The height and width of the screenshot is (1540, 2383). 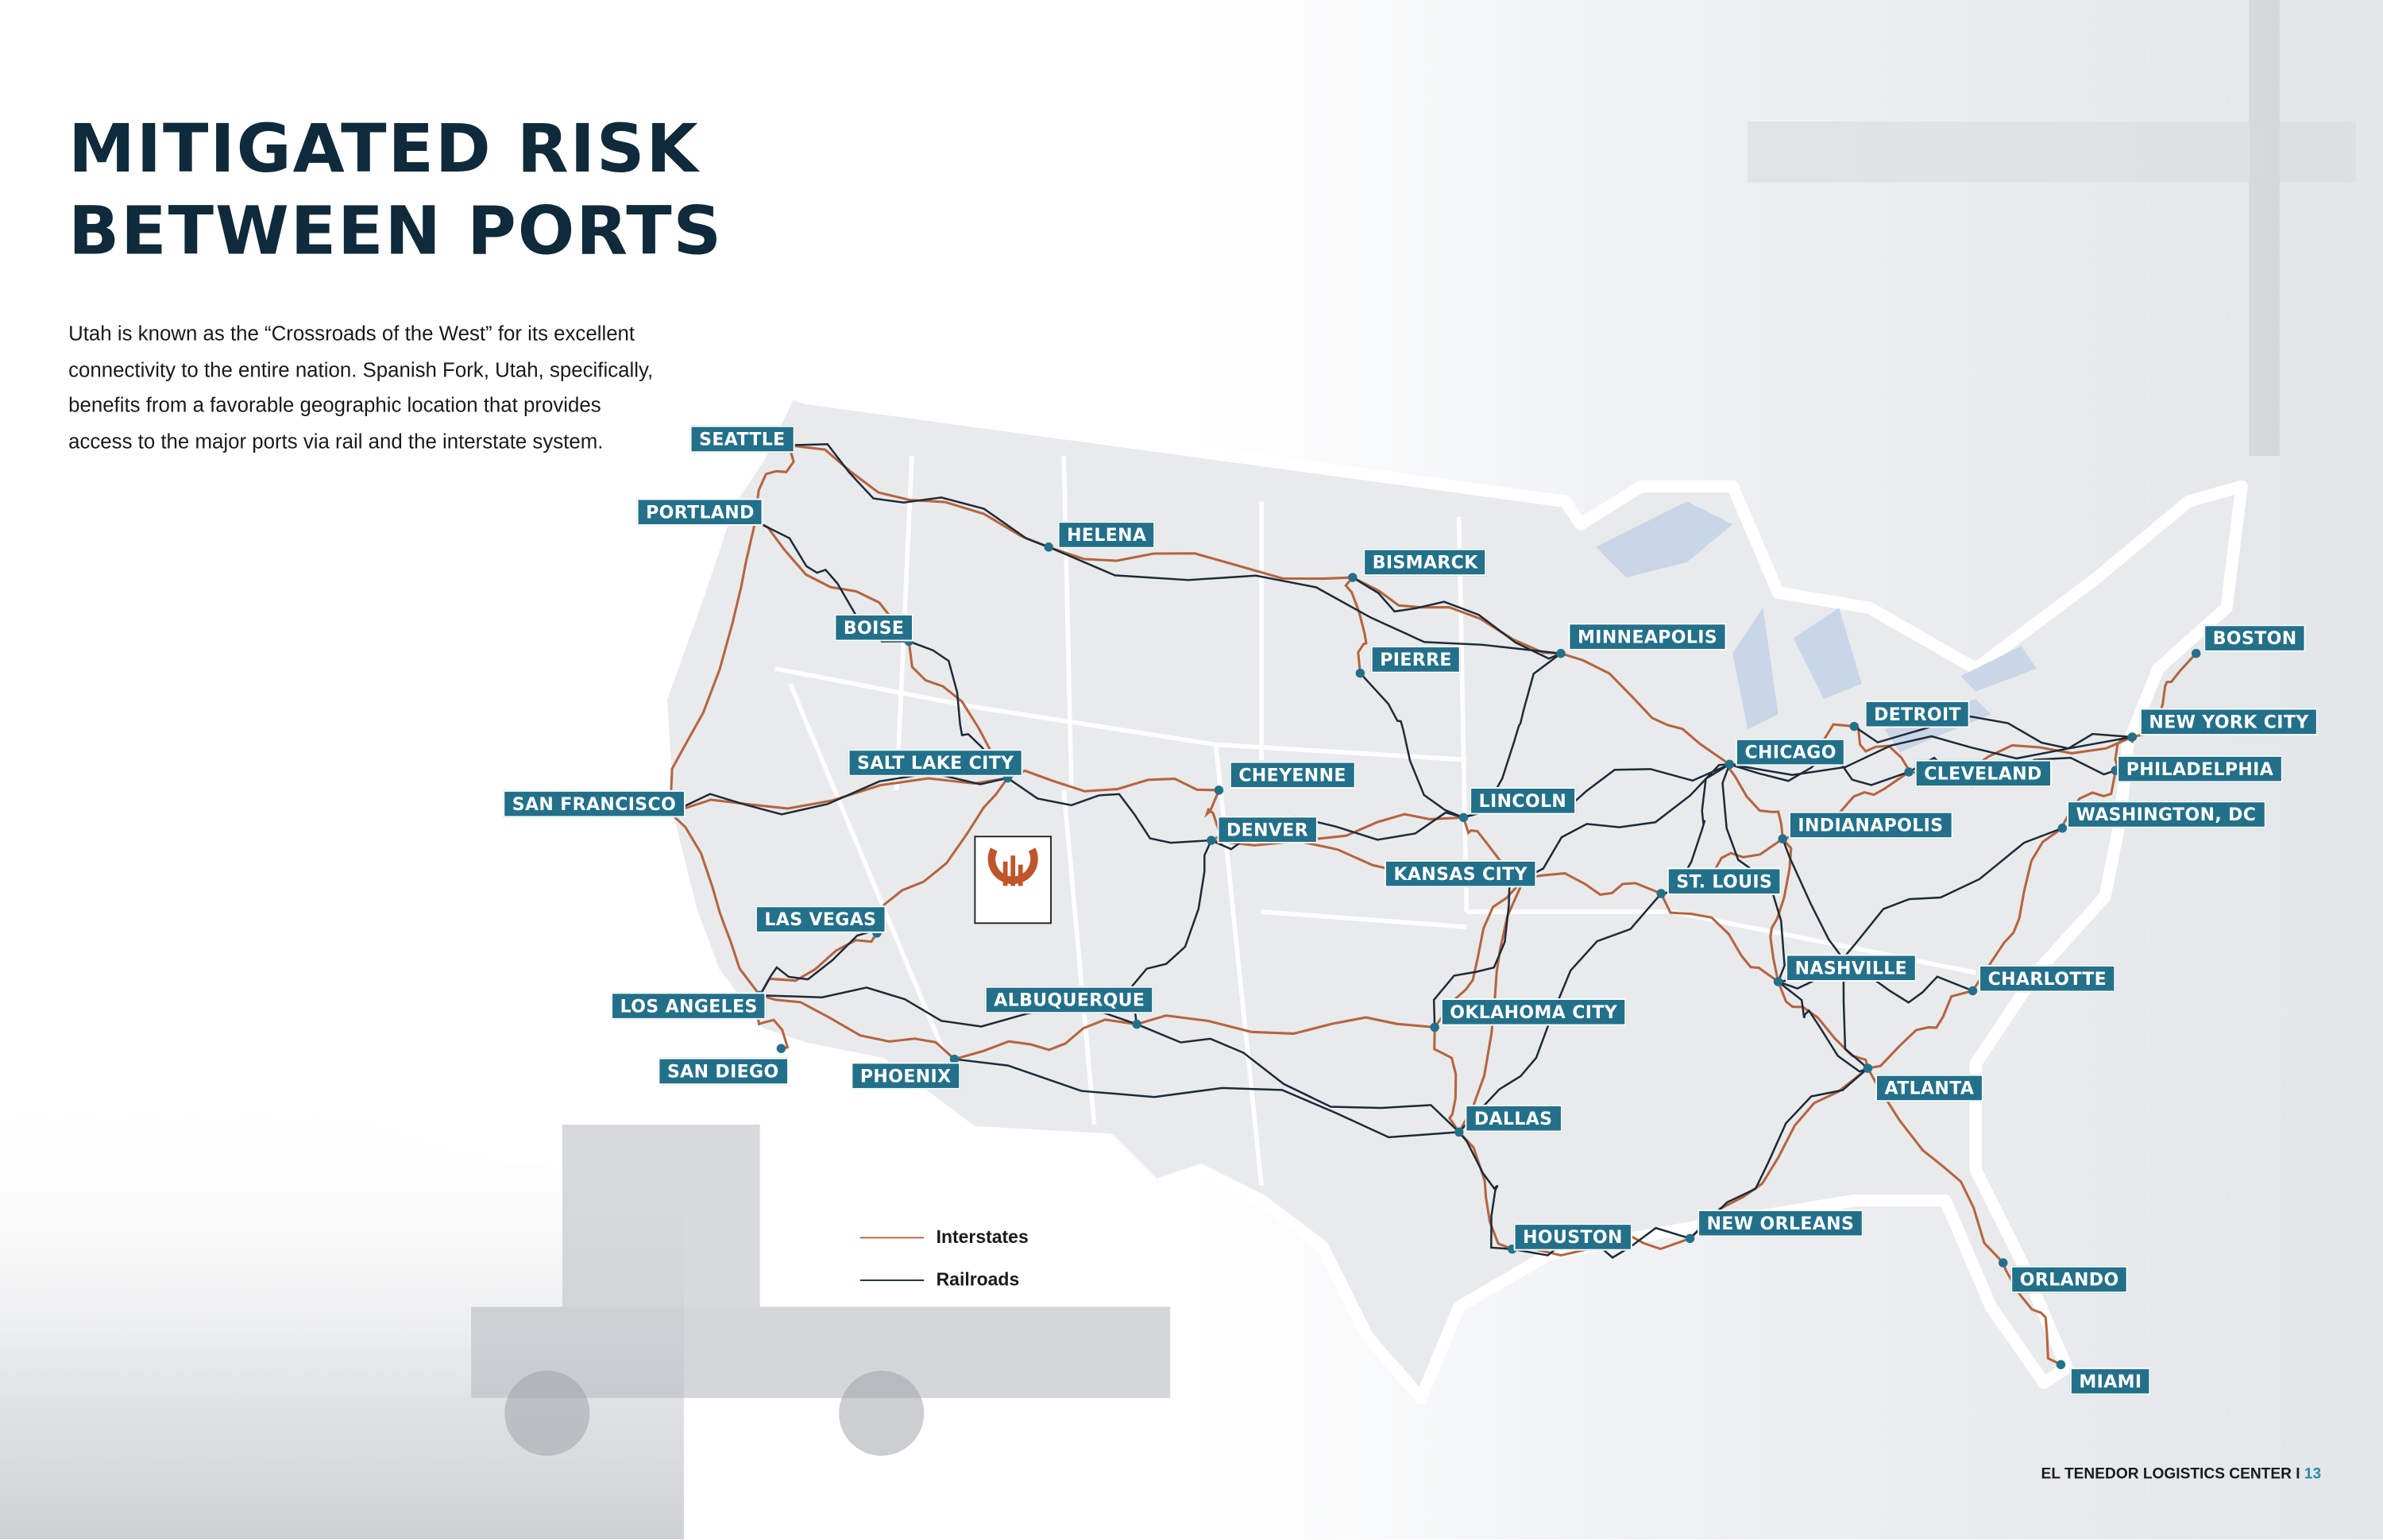 I want to click on city-label-san-francisco: SAN FRANCISCO, so click(x=595, y=803).